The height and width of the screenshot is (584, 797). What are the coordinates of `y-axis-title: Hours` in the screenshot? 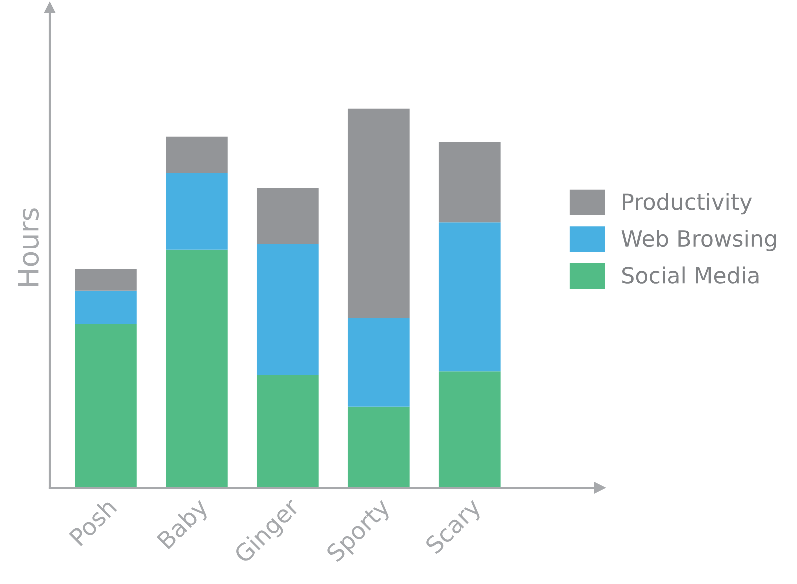 It's located at (29, 247).